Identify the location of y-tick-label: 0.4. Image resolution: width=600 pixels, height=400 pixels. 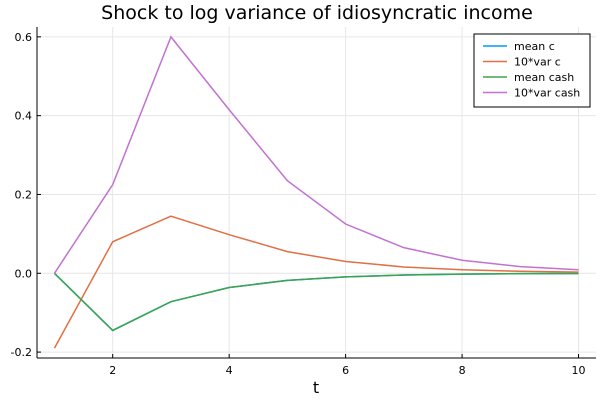
(24, 116).